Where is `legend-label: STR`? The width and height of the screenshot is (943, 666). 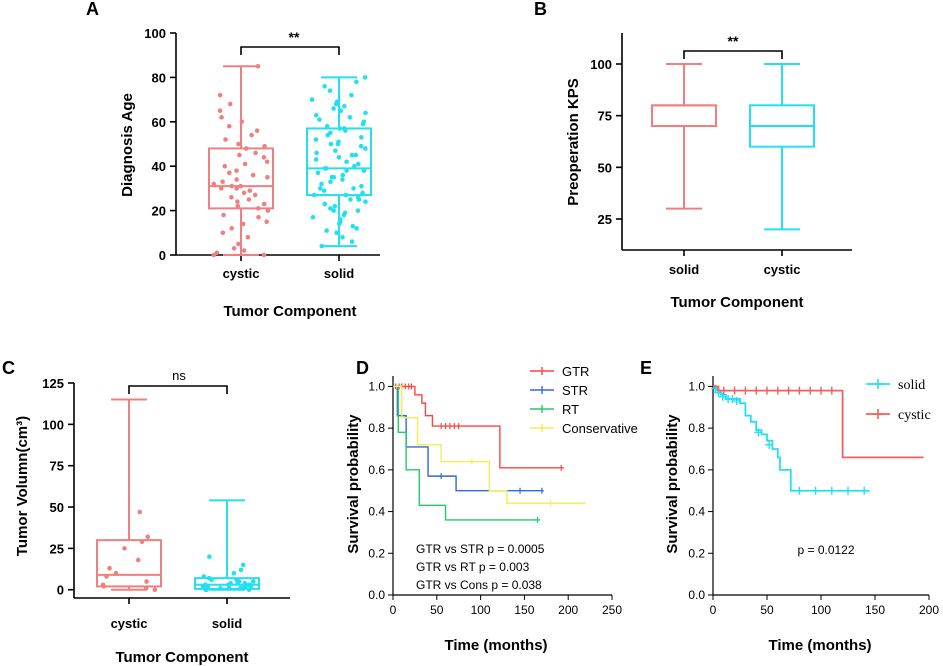 legend-label: STR is located at coordinates (575, 390).